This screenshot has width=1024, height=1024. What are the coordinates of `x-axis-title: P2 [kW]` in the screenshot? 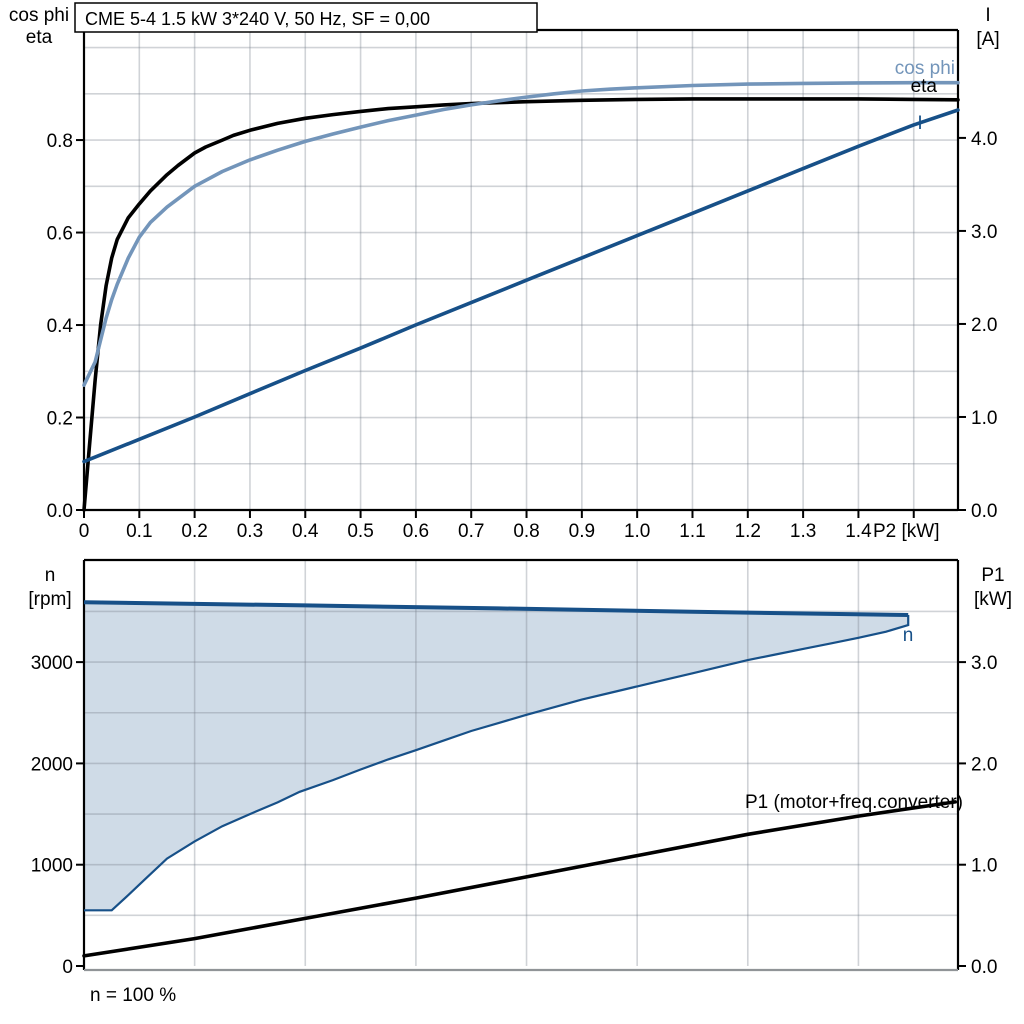 It's located at (906, 531).